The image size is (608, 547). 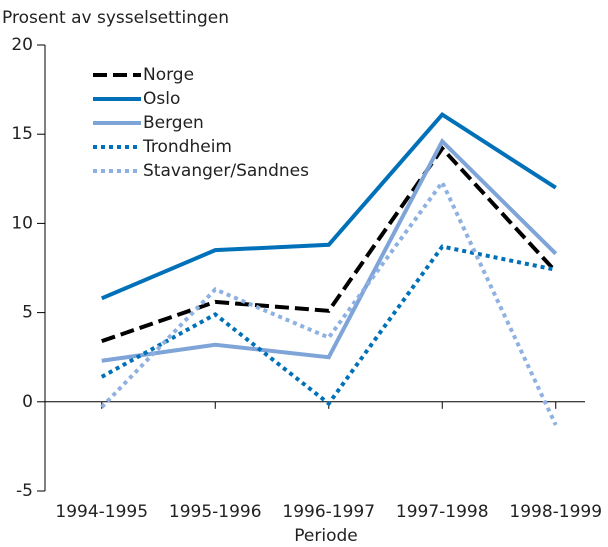 I want to click on y-tick-label: 5, so click(x=27, y=313).